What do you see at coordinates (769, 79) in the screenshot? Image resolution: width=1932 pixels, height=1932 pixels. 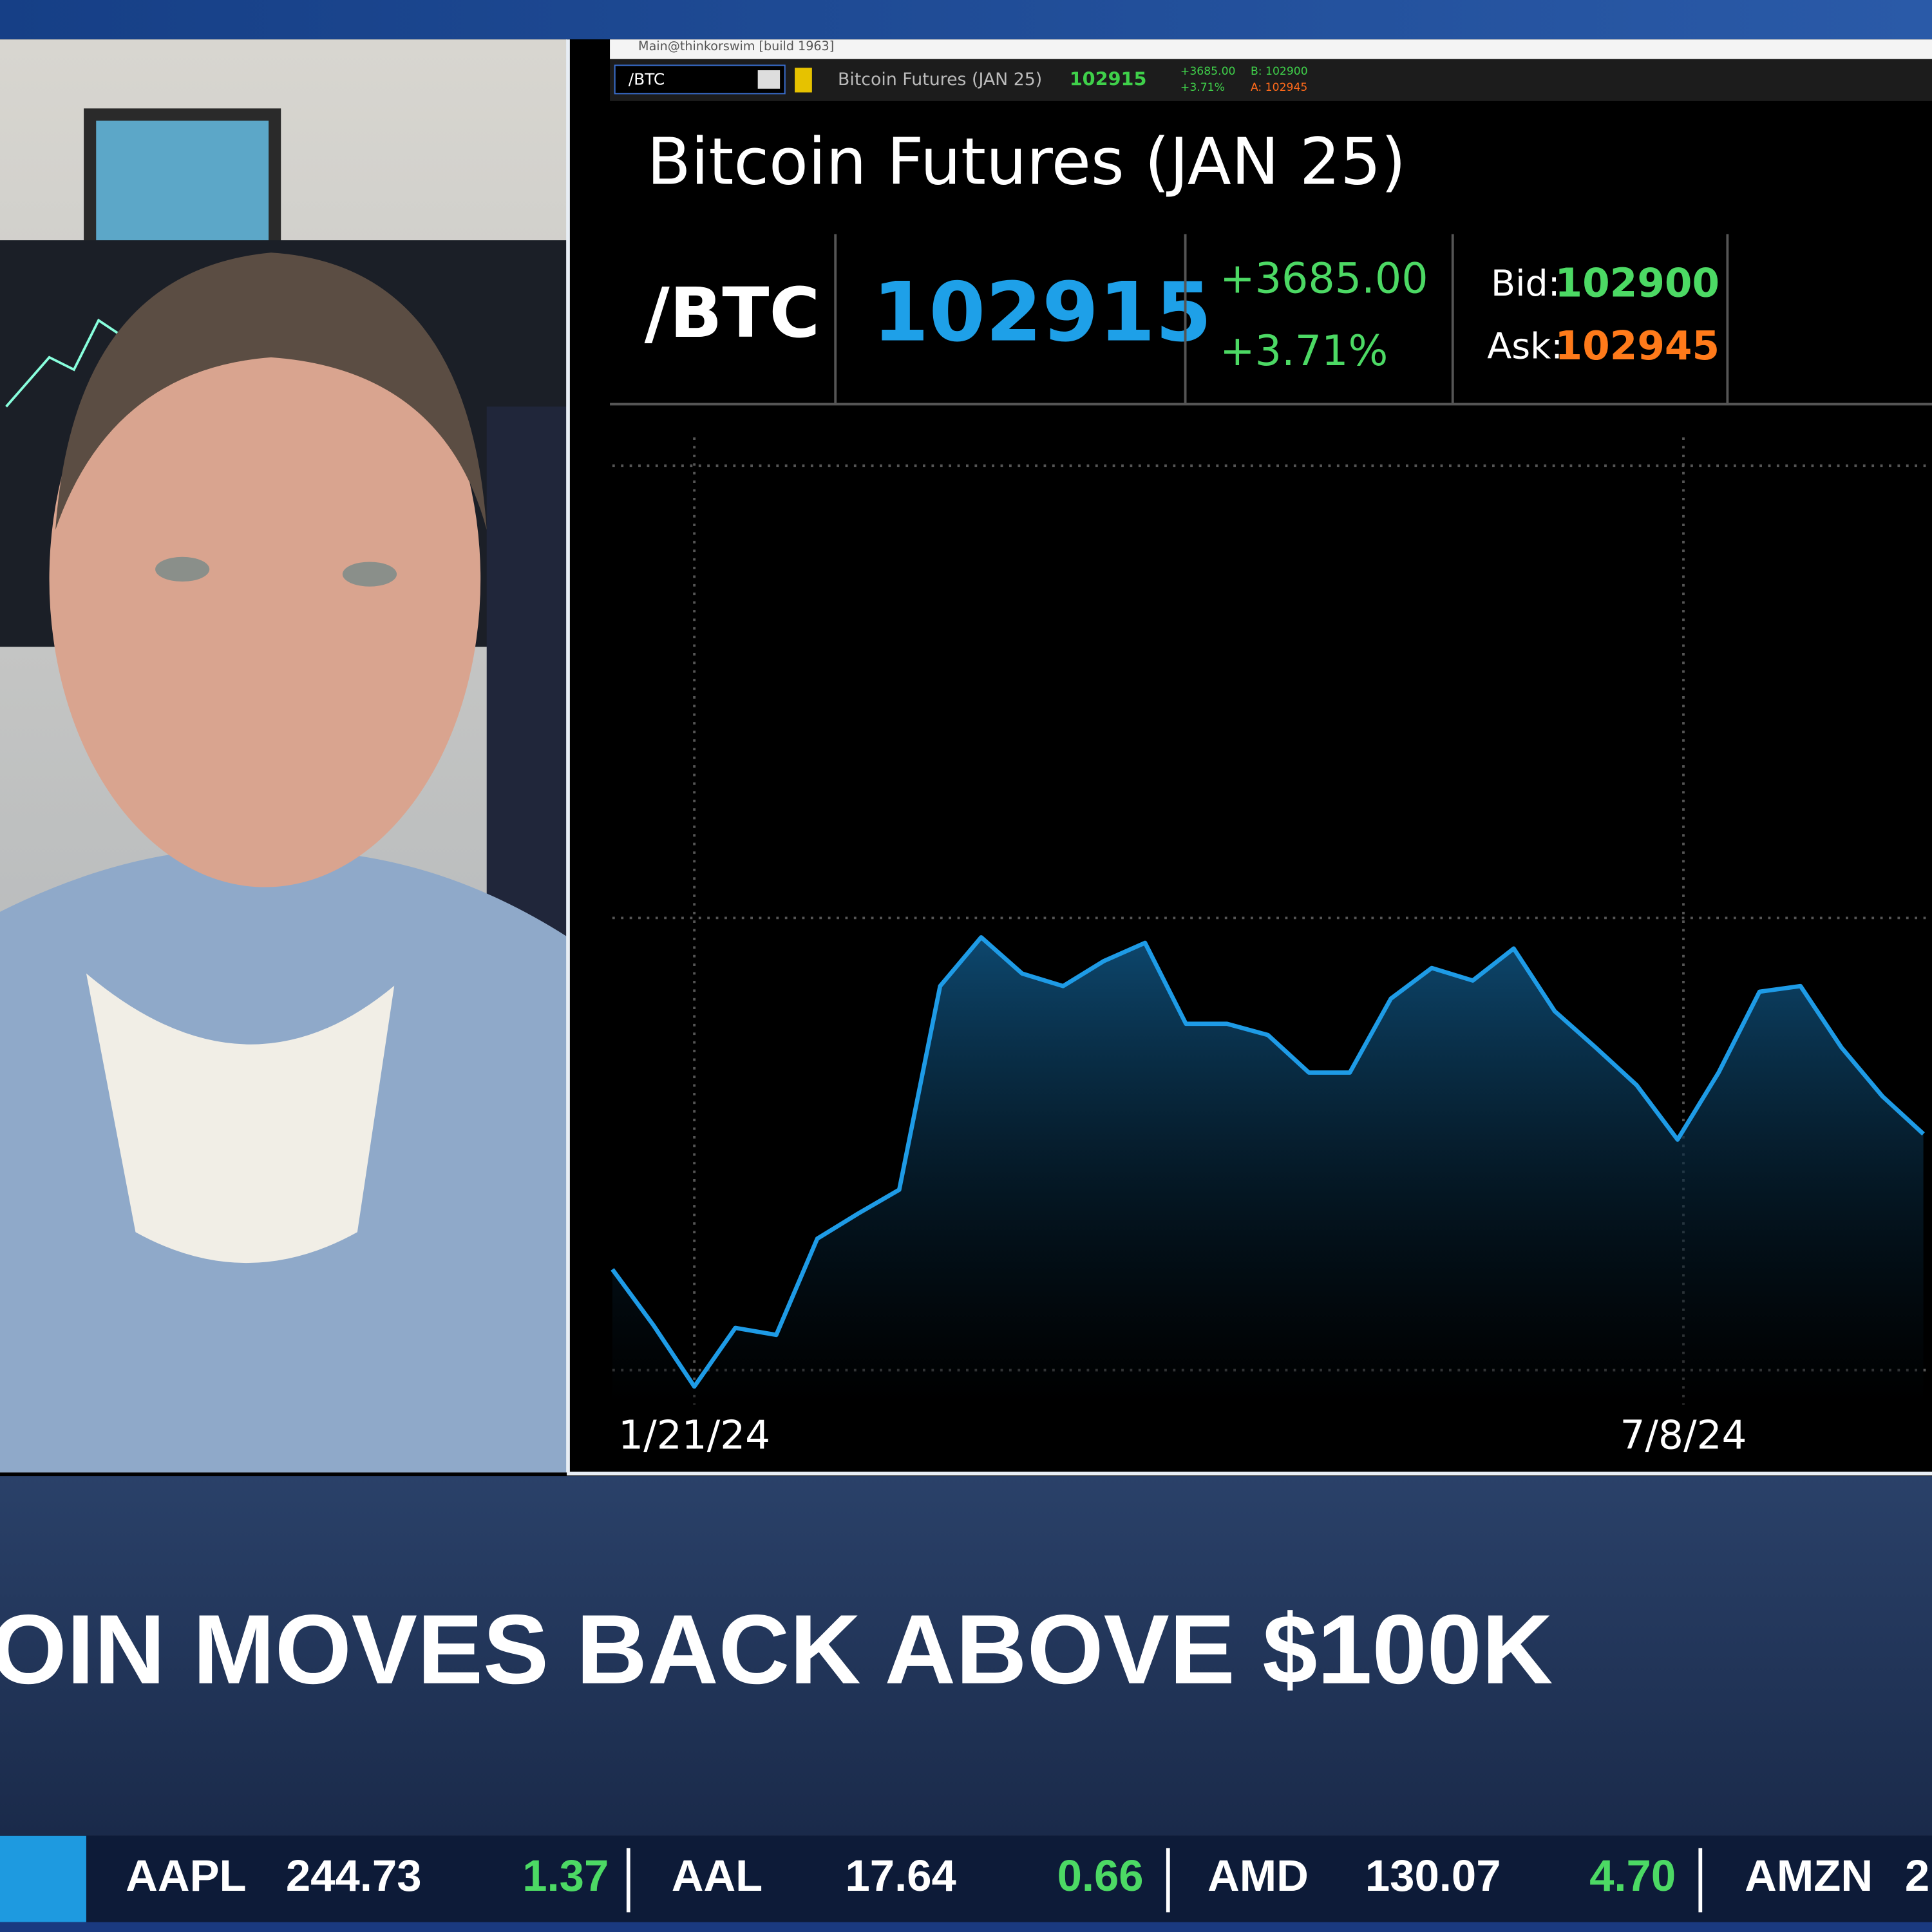 I see `dropdown-button` at bounding box center [769, 79].